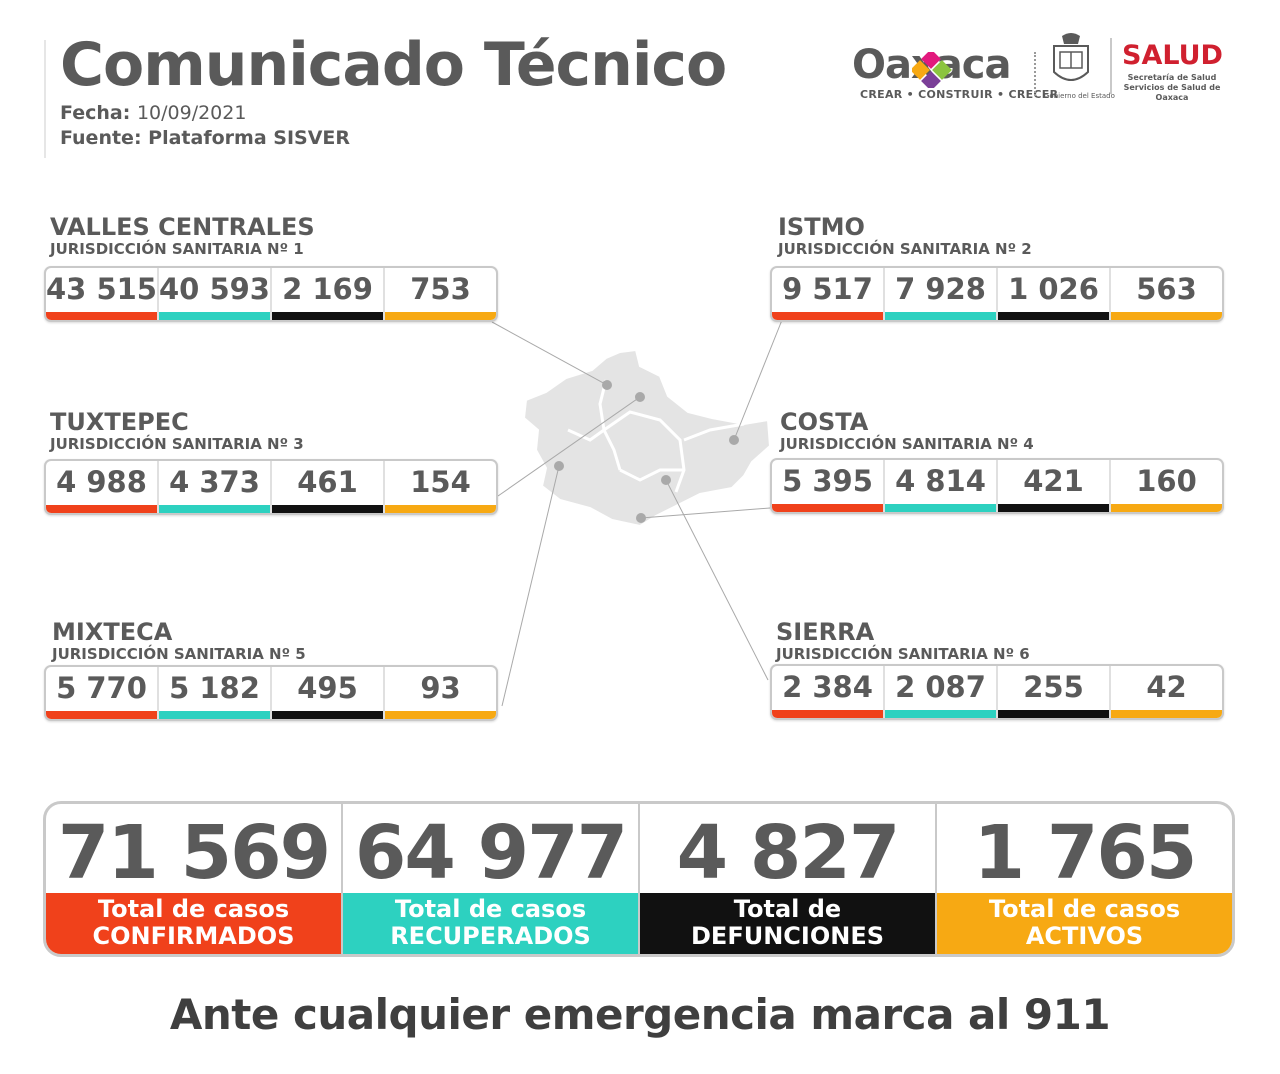  I want to click on total-confirmed: 71 569 Total de casos CONFIRMADOS, so click(193, 879).